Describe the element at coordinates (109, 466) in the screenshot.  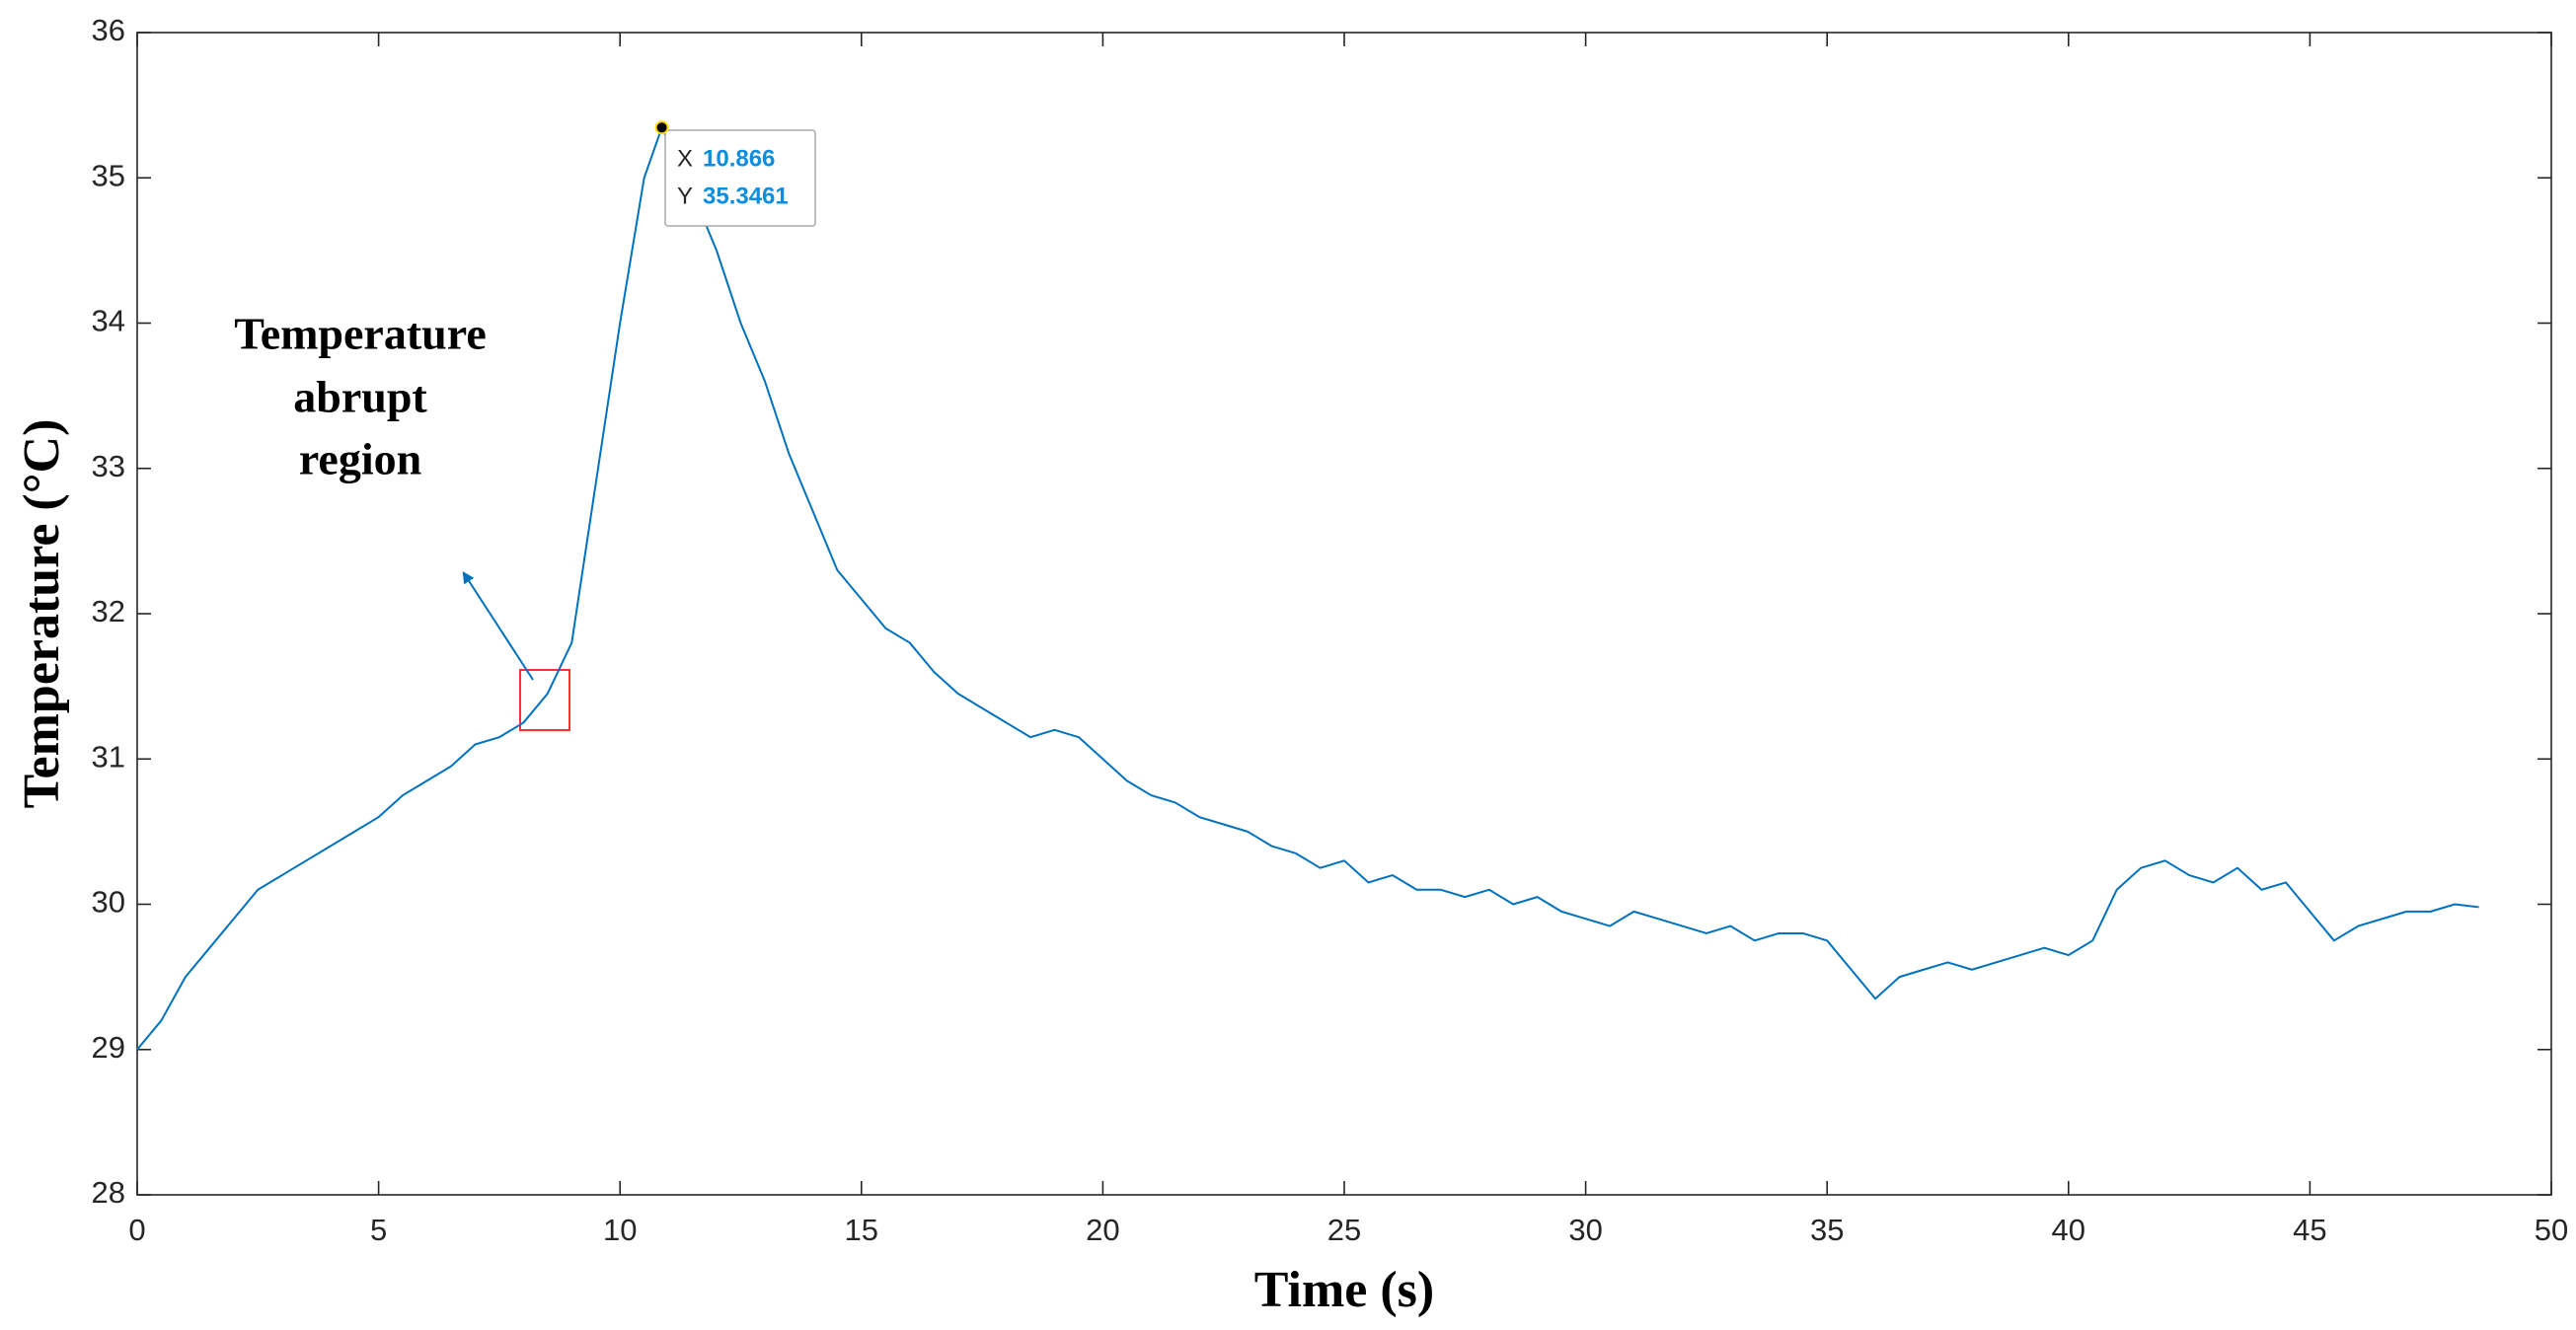
I see `y-tick-label: 33` at that location.